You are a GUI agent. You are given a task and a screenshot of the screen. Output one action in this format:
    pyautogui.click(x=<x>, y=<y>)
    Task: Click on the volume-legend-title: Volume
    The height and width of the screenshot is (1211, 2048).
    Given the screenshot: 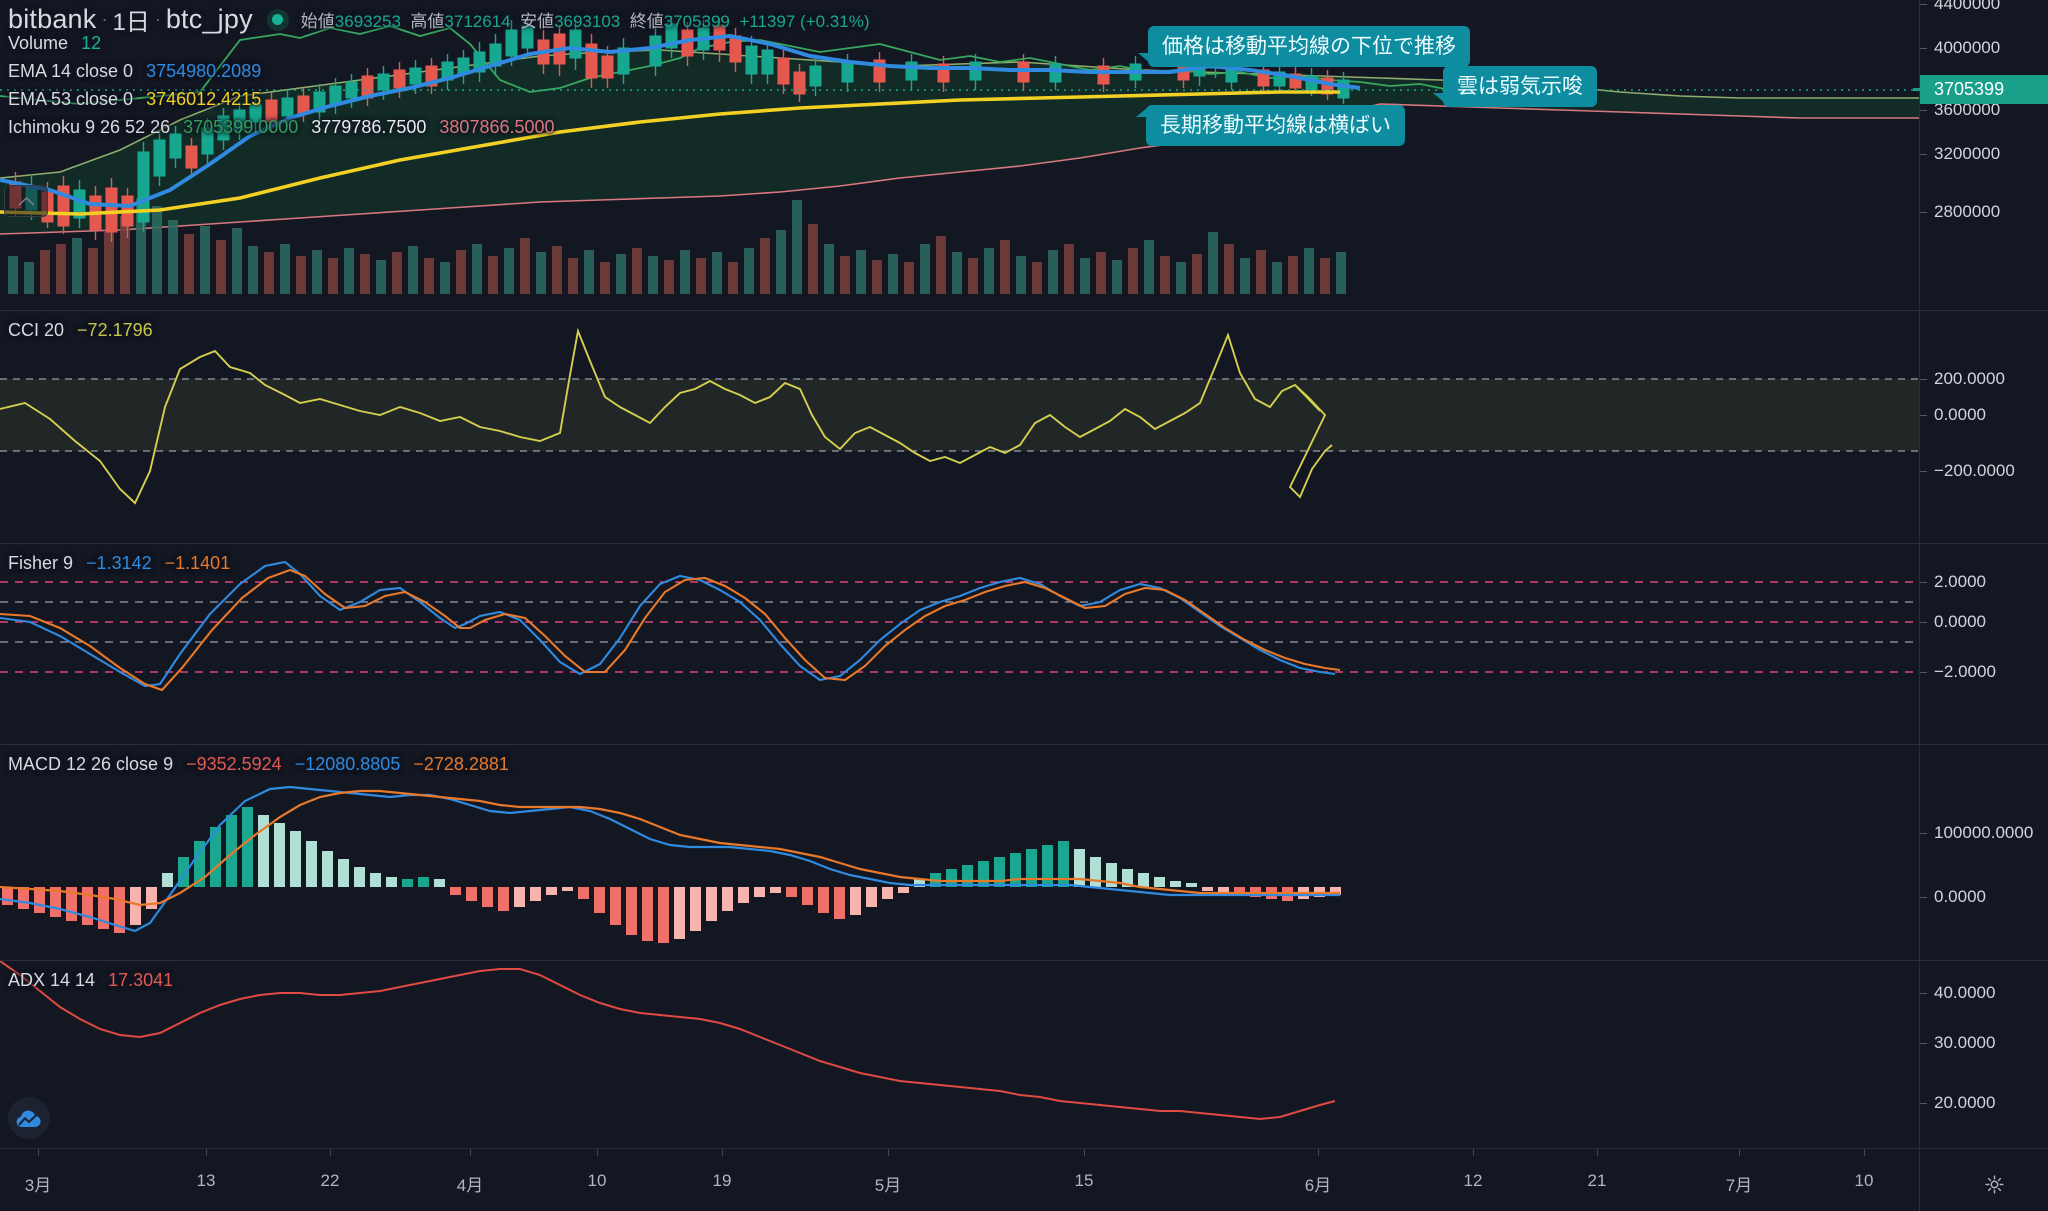 What is the action you would take?
    pyautogui.click(x=38, y=43)
    